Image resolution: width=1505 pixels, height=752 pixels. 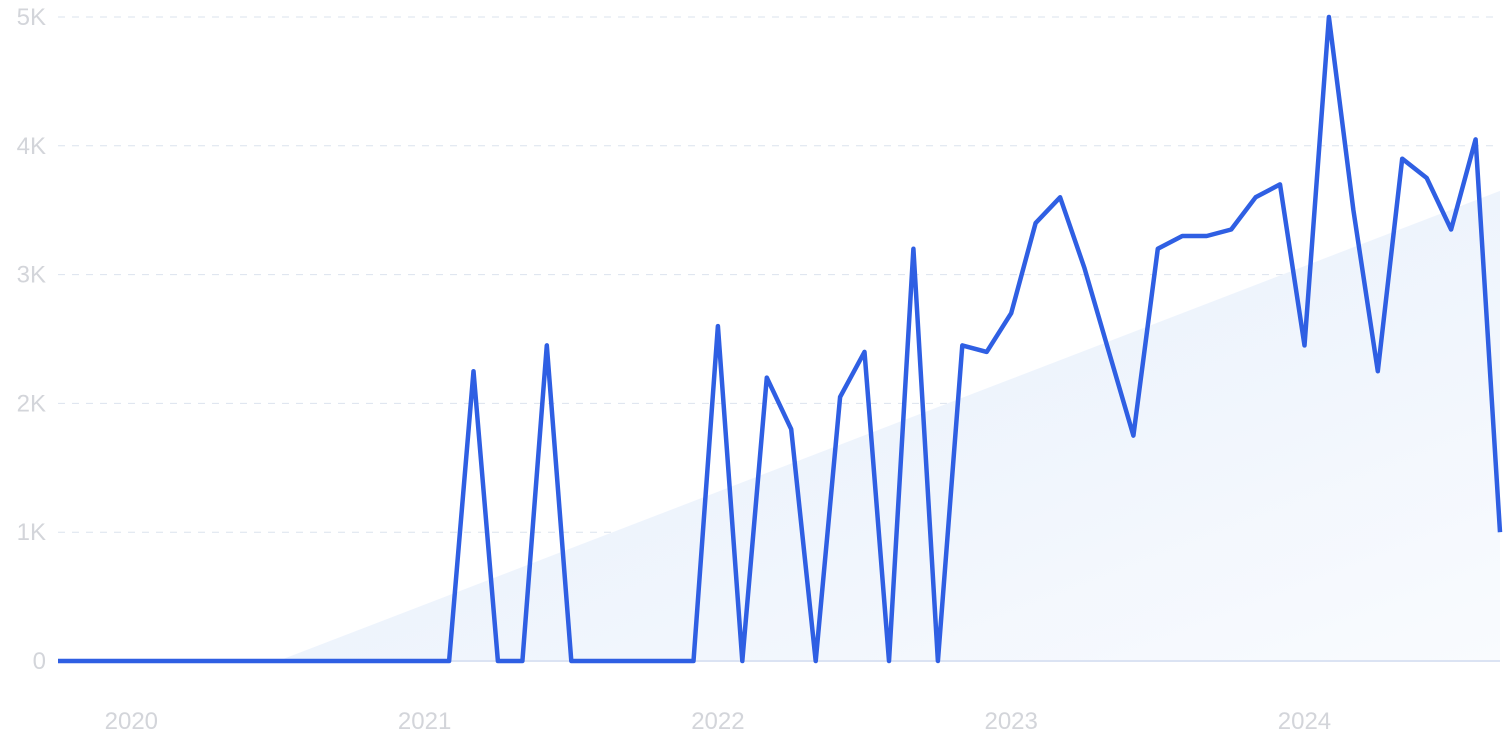 What do you see at coordinates (31, 339) in the screenshot?
I see `y-axis-ticks: 0 1K 2K 3K 4K 5K` at bounding box center [31, 339].